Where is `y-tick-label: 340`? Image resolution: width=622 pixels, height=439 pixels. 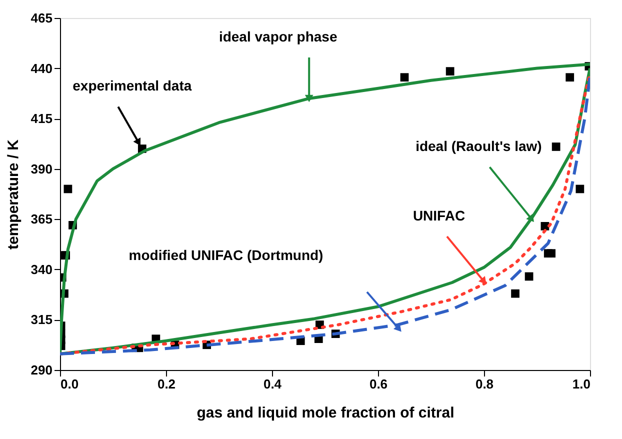 y-tick-label: 340 is located at coordinates (41, 269).